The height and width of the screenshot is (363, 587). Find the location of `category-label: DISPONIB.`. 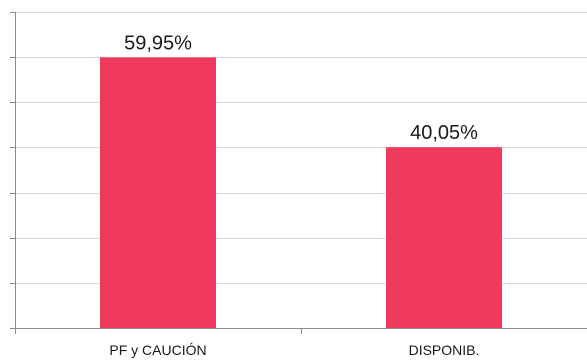

category-label: DISPONIB. is located at coordinates (444, 350).